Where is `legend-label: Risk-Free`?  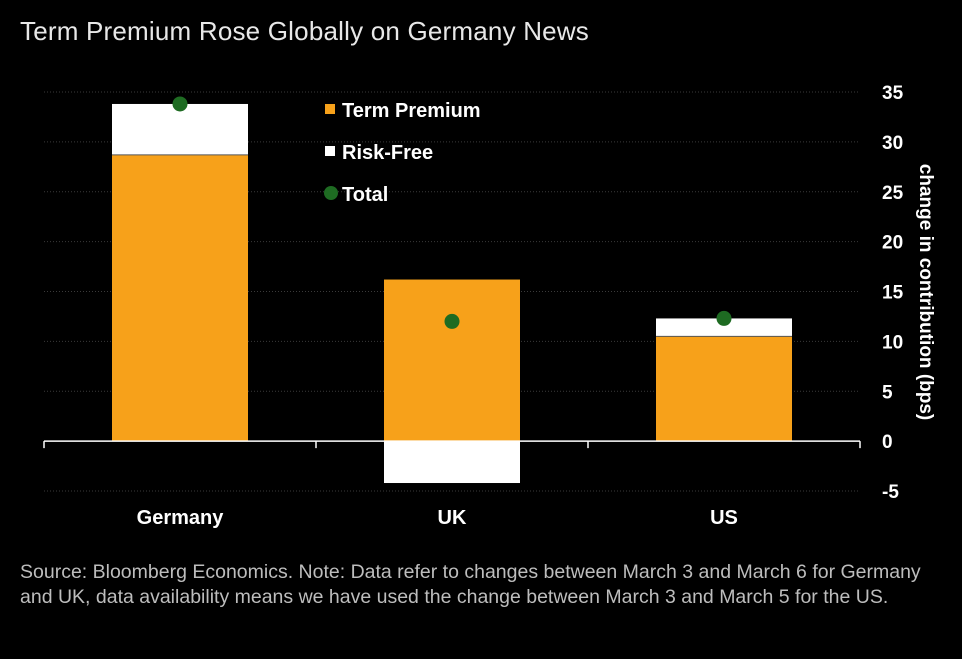 legend-label: Risk-Free is located at coordinates (387, 153).